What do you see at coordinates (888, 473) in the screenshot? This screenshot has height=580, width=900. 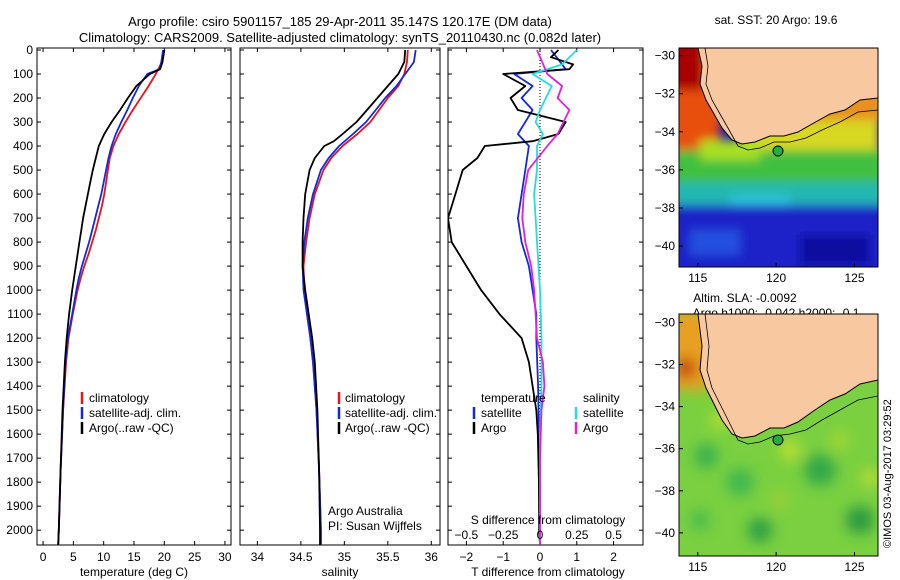 I see `imos-credit: ©IMOS 03-Aug-2017 03:29:52` at bounding box center [888, 473].